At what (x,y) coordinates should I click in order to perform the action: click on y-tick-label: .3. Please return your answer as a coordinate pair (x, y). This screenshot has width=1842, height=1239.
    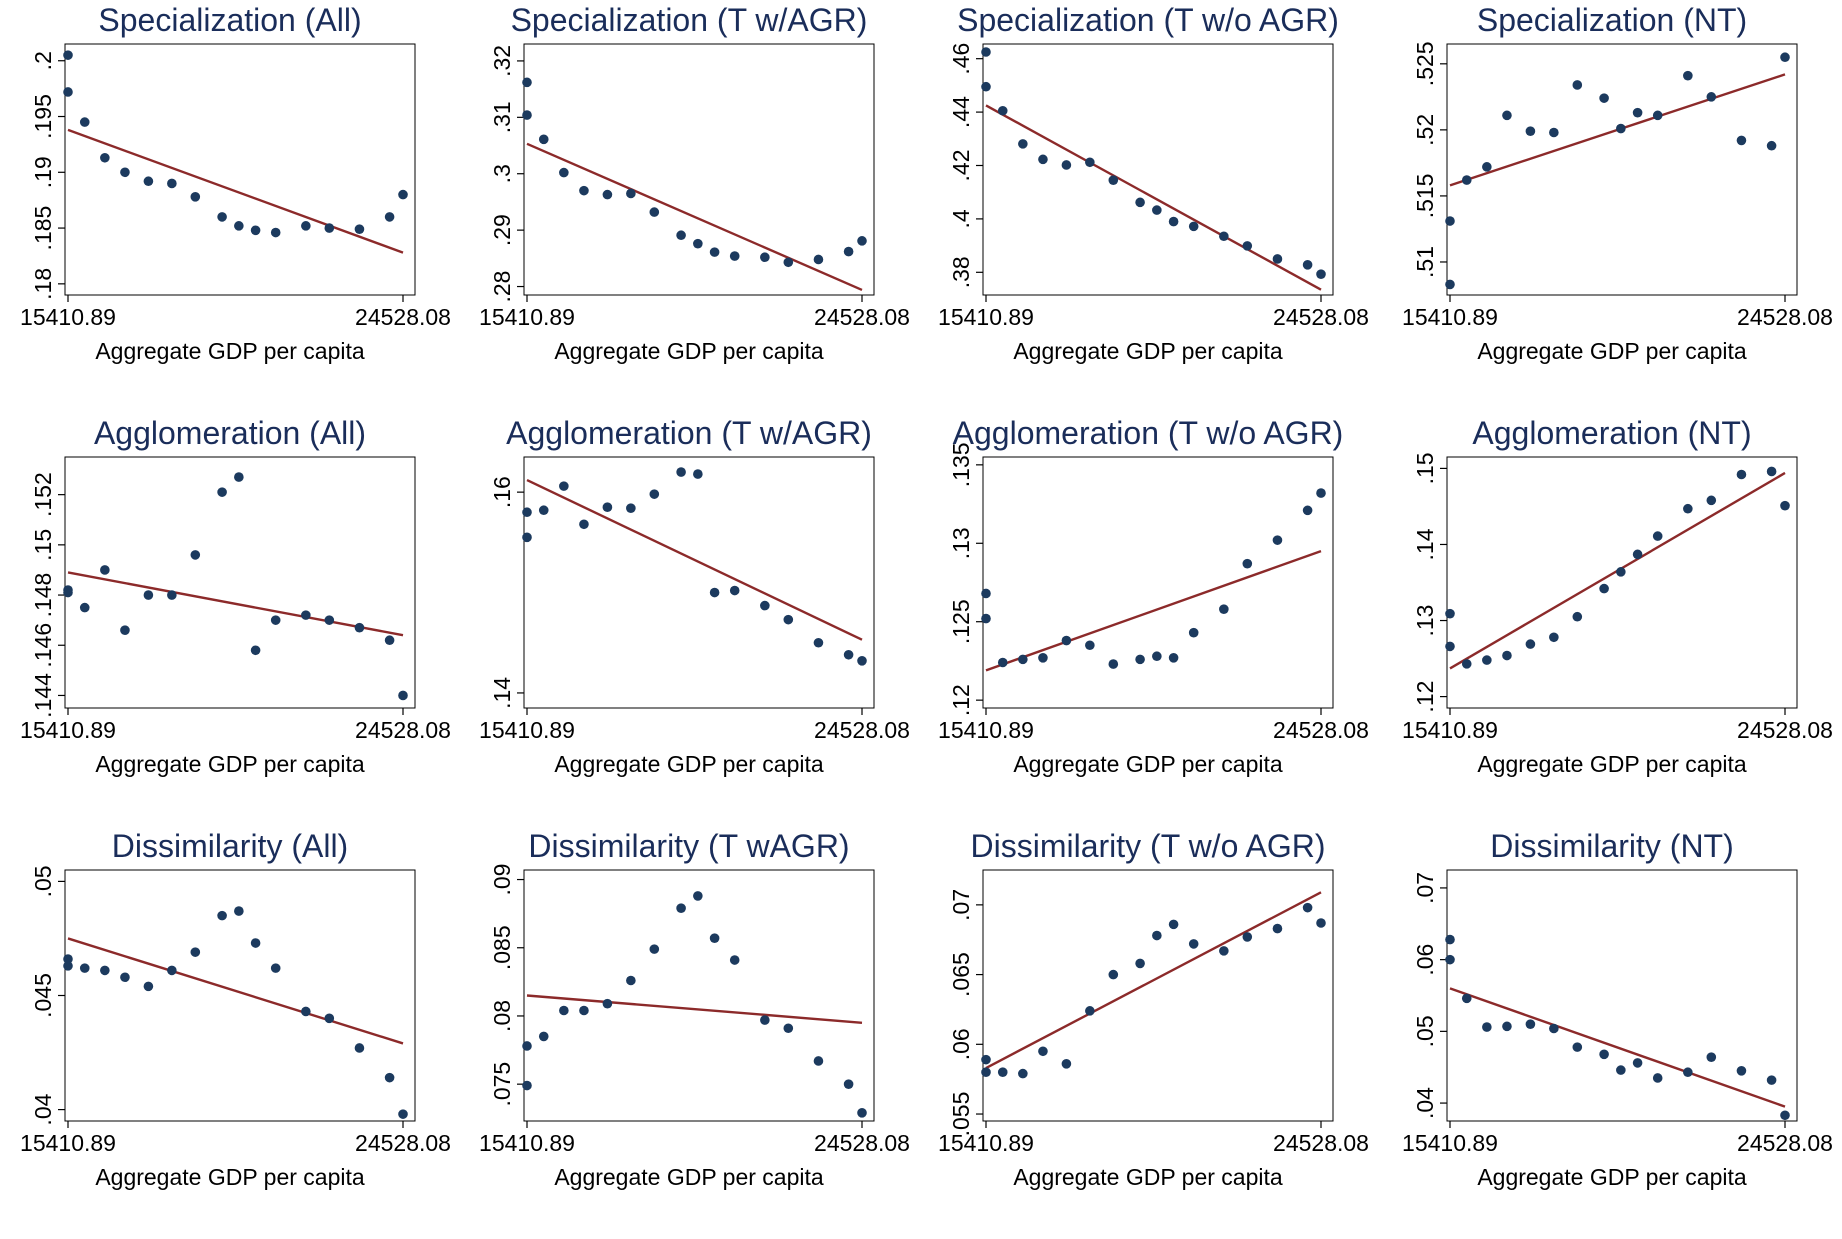
    Looking at the image, I should click on (502, 173).